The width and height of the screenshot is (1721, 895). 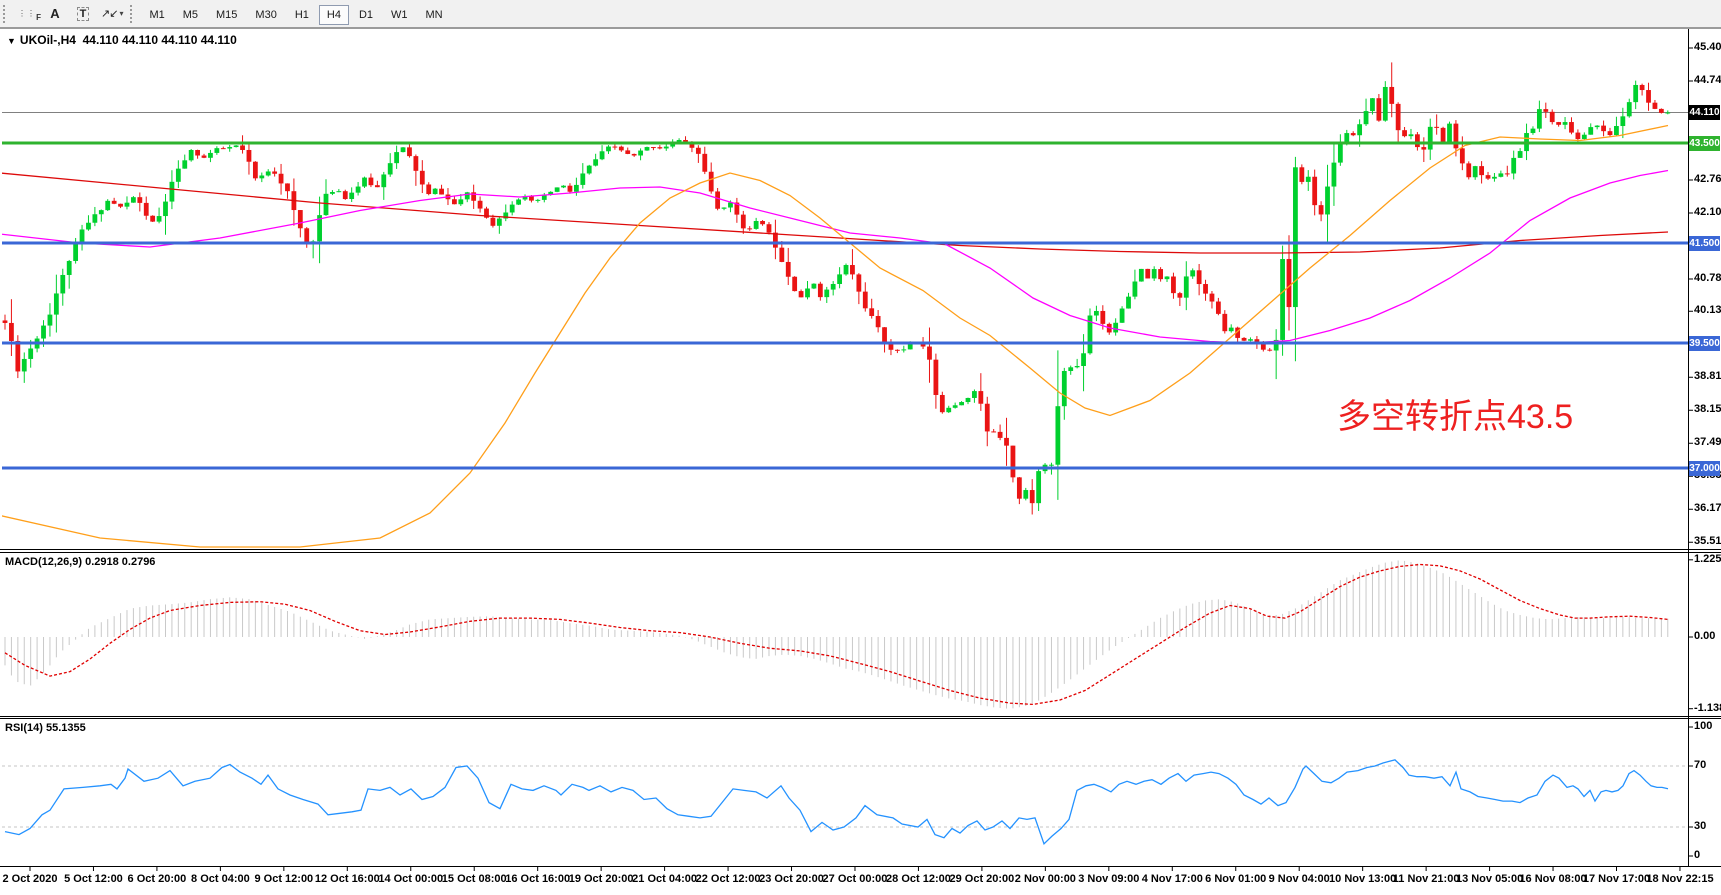 I want to click on symbol-period: UKOil-,H4, so click(x=47, y=40).